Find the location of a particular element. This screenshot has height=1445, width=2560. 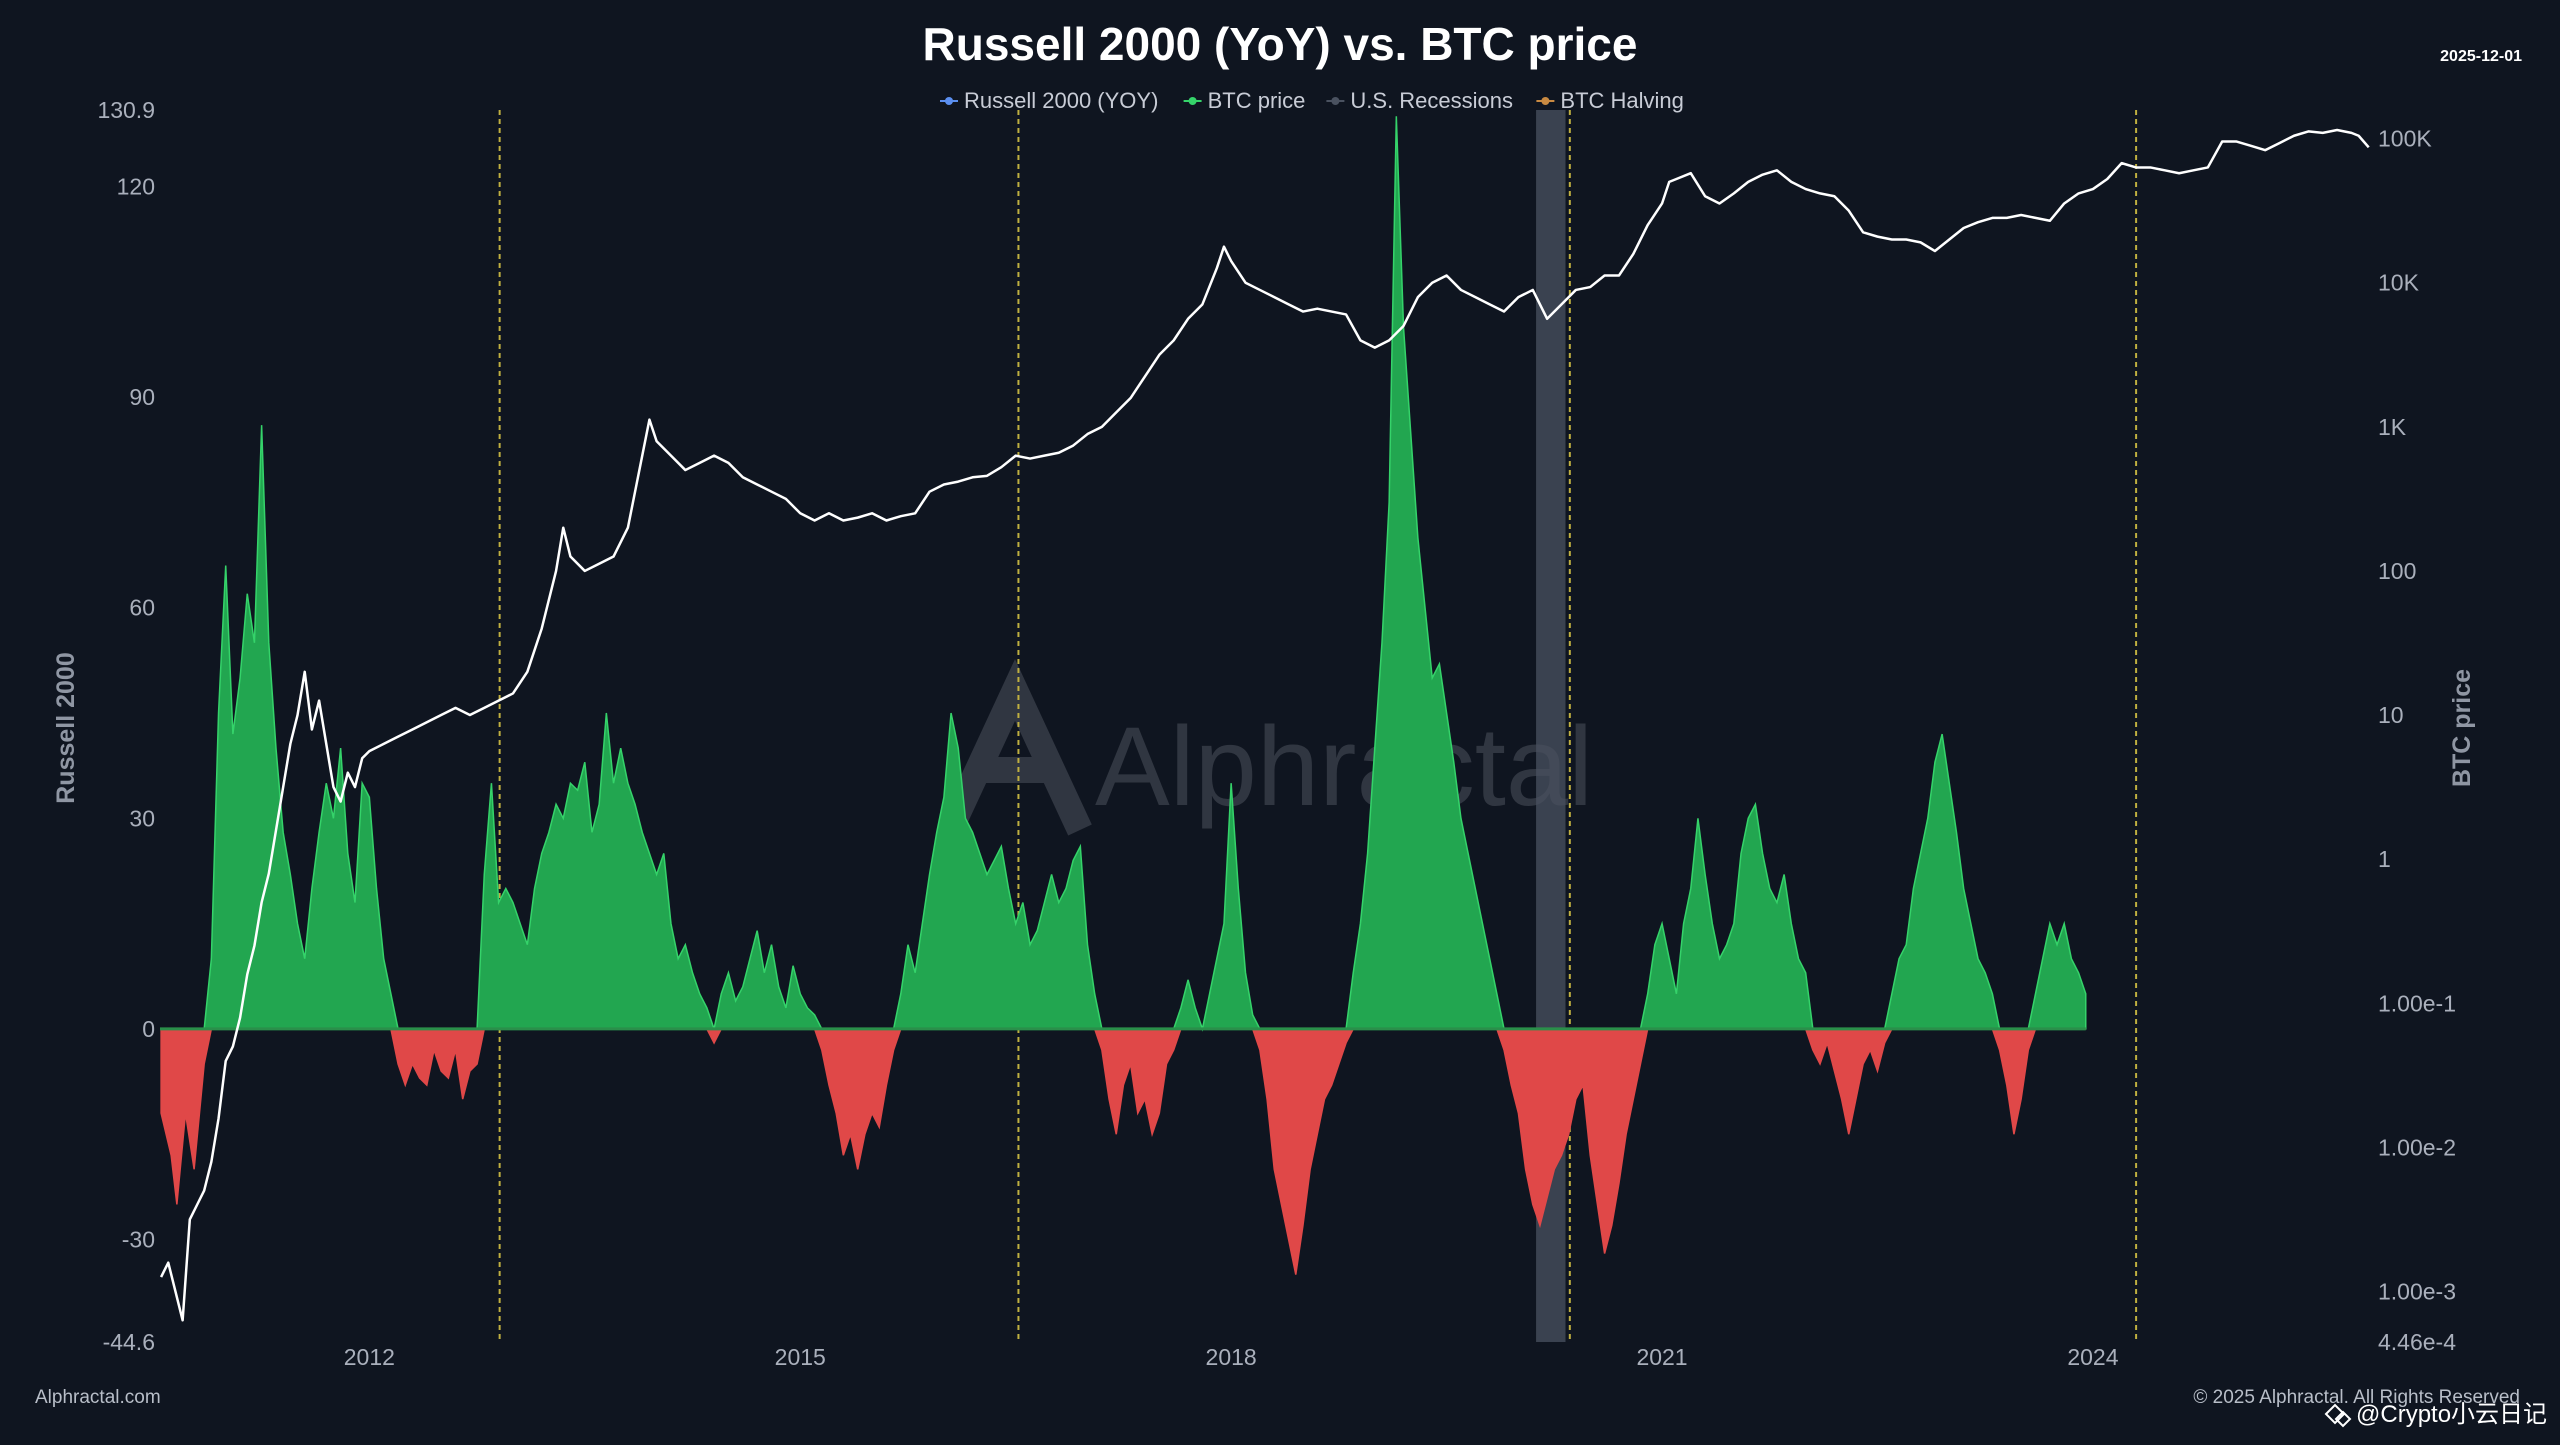

chart-title: Russell 2000 (YoY) vs. BTC price is located at coordinates (1280, 44).